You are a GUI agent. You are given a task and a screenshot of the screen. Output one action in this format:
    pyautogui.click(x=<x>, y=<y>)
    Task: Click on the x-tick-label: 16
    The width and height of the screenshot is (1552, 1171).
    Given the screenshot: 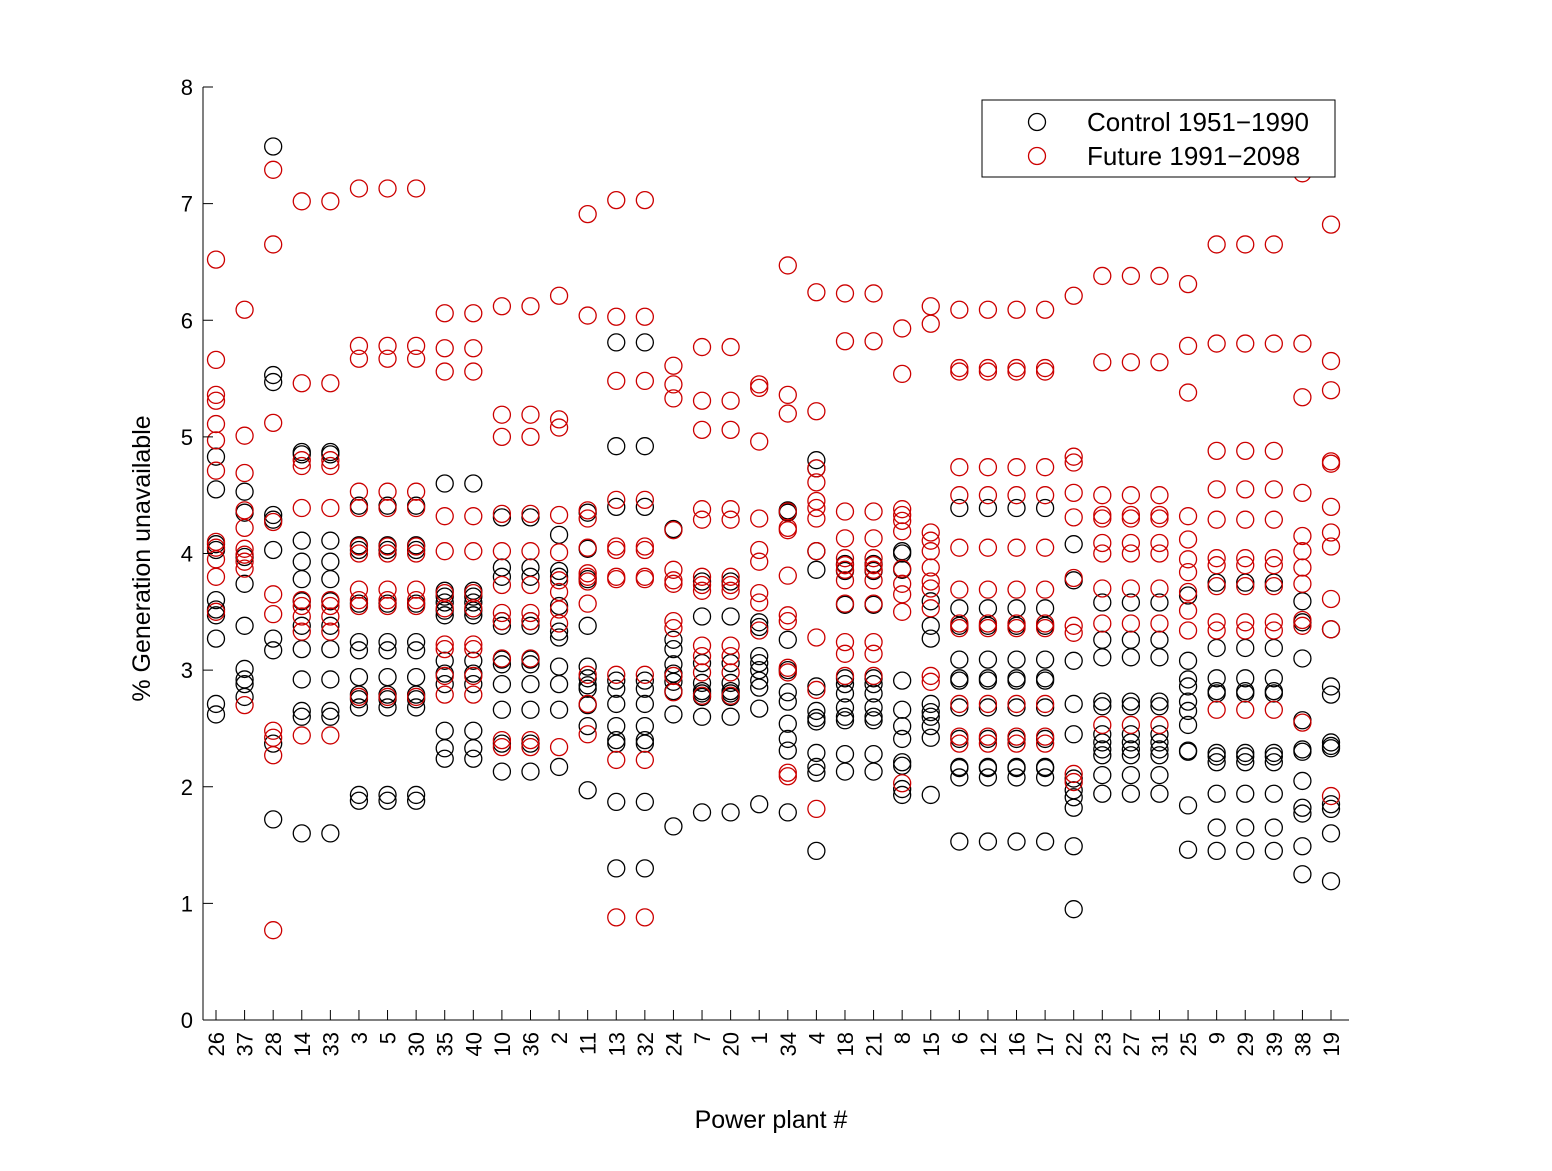 What is the action you would take?
    pyautogui.click(x=1017, y=1044)
    